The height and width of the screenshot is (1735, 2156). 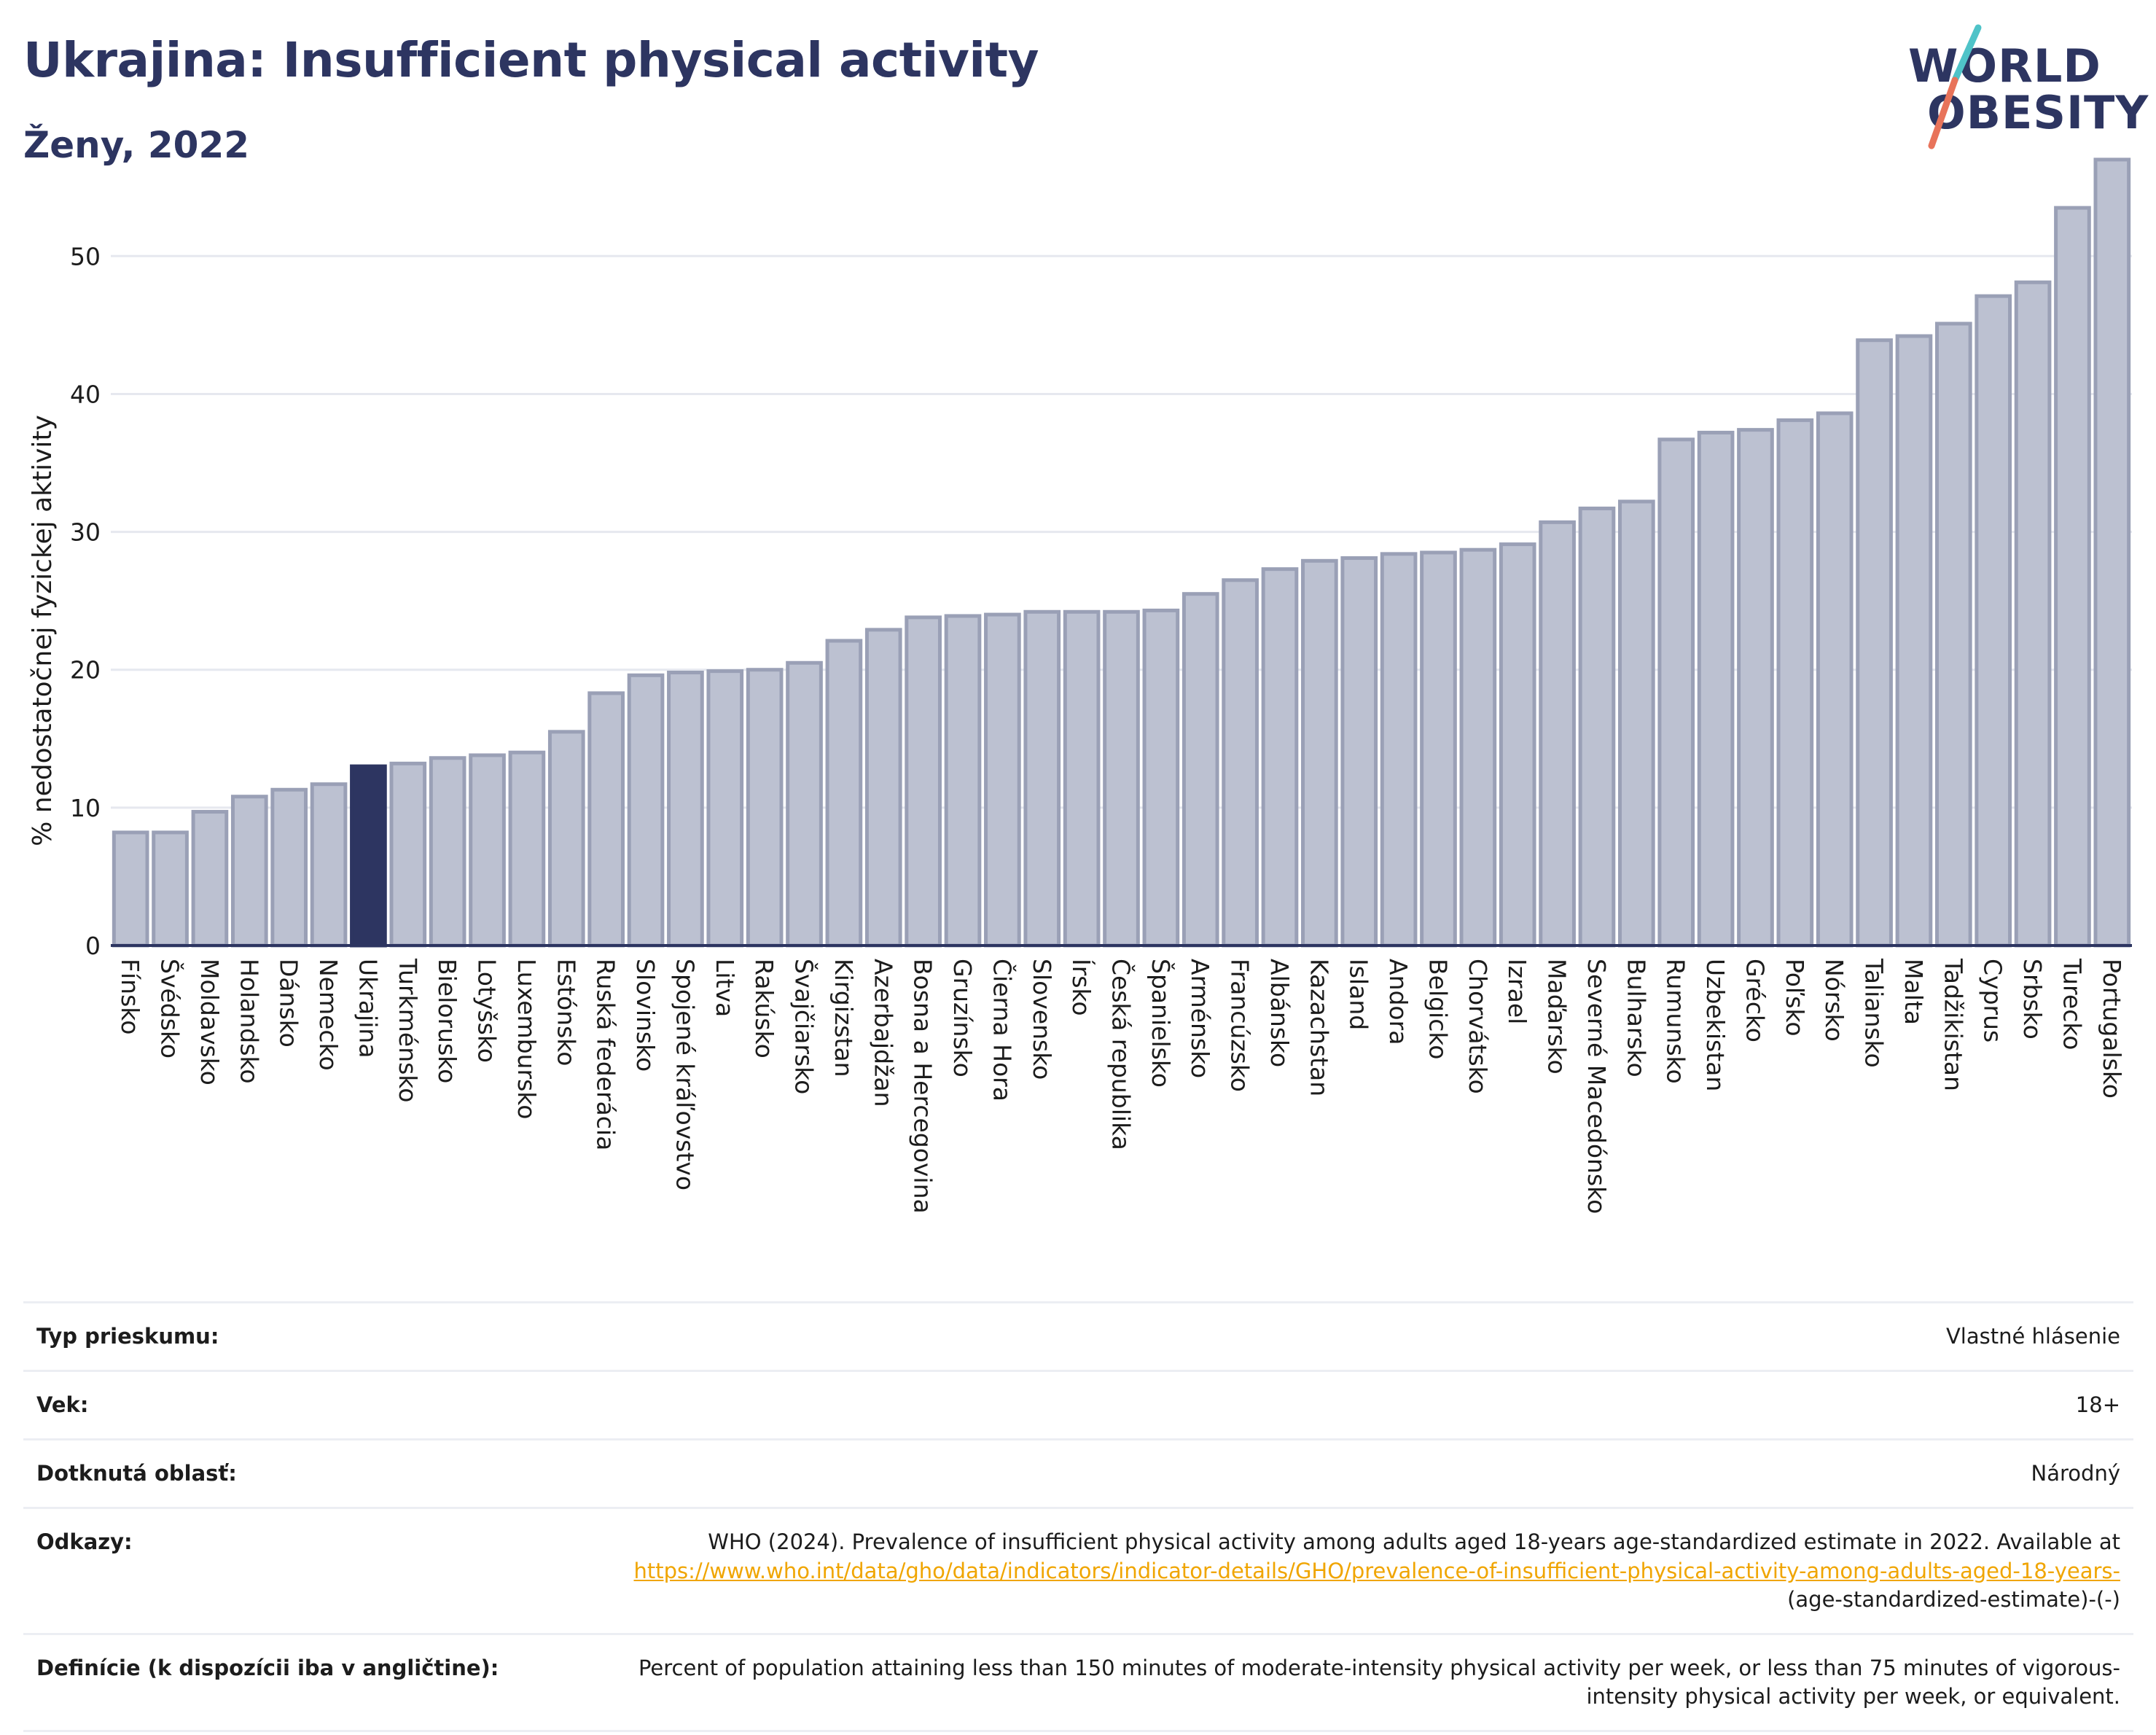 What do you see at coordinates (86, 256) in the screenshot?
I see `y-tick-label: 50` at bounding box center [86, 256].